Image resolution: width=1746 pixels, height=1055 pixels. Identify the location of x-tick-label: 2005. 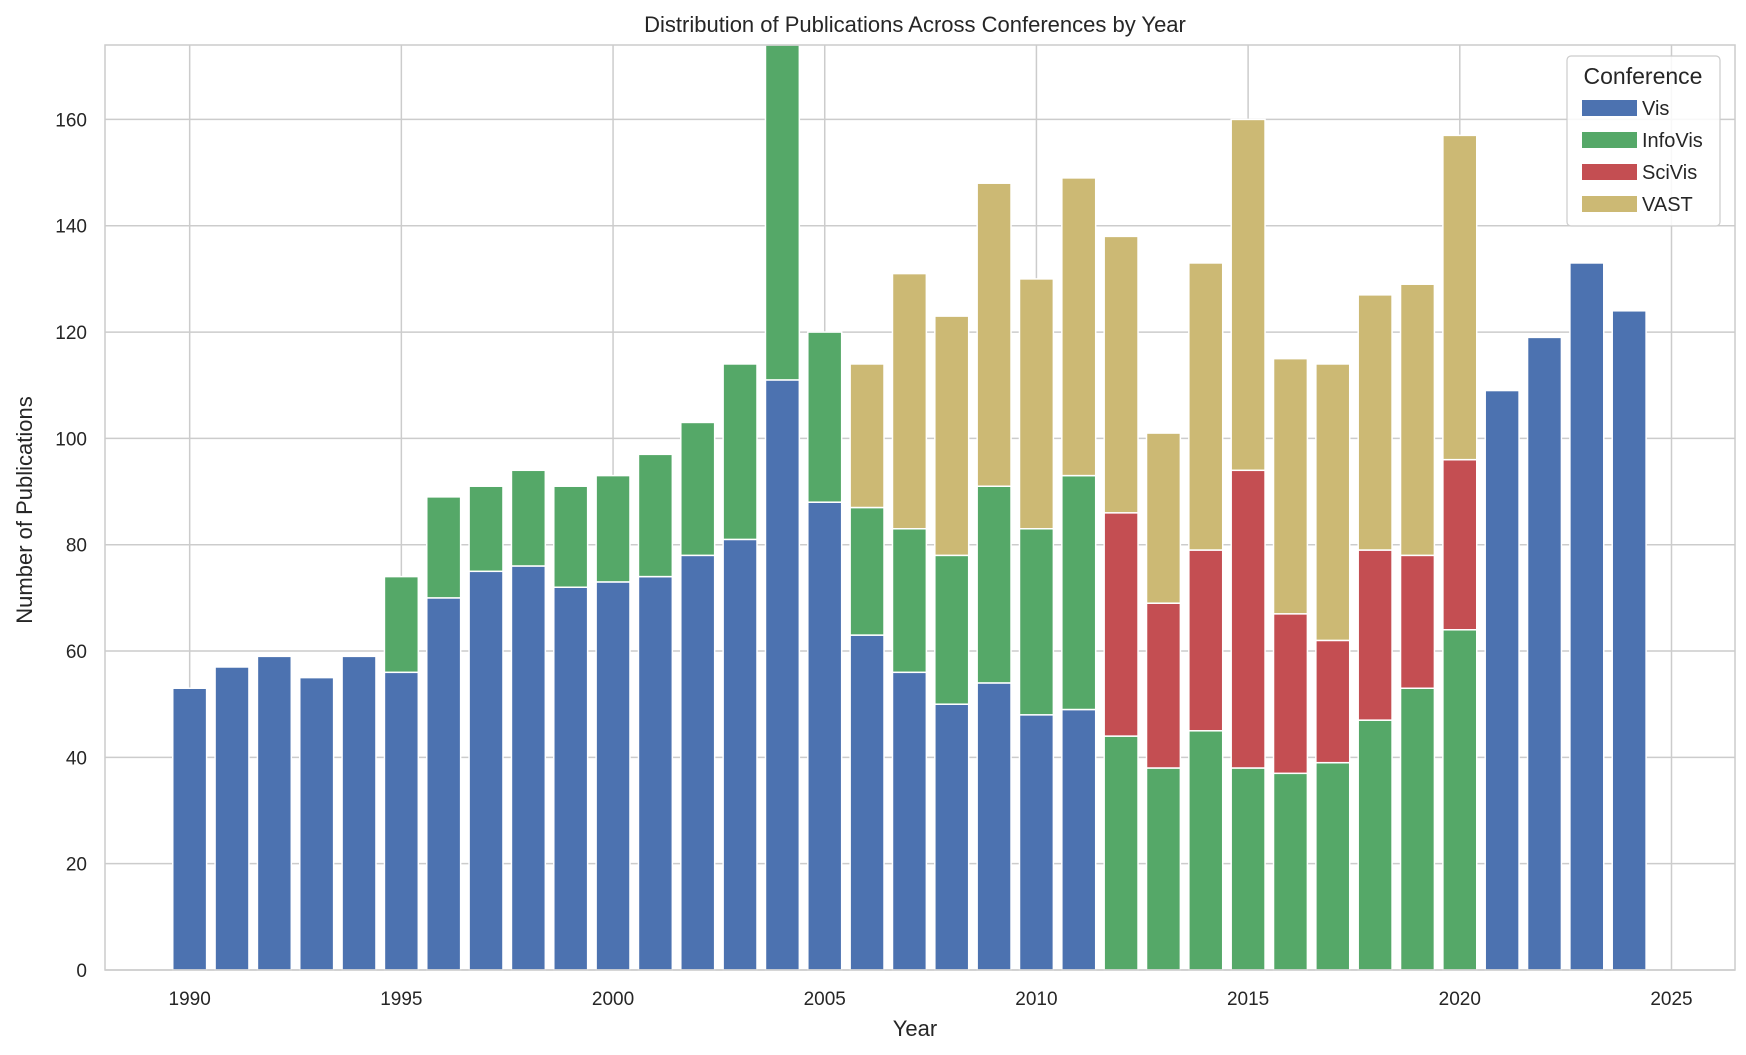
(825, 999).